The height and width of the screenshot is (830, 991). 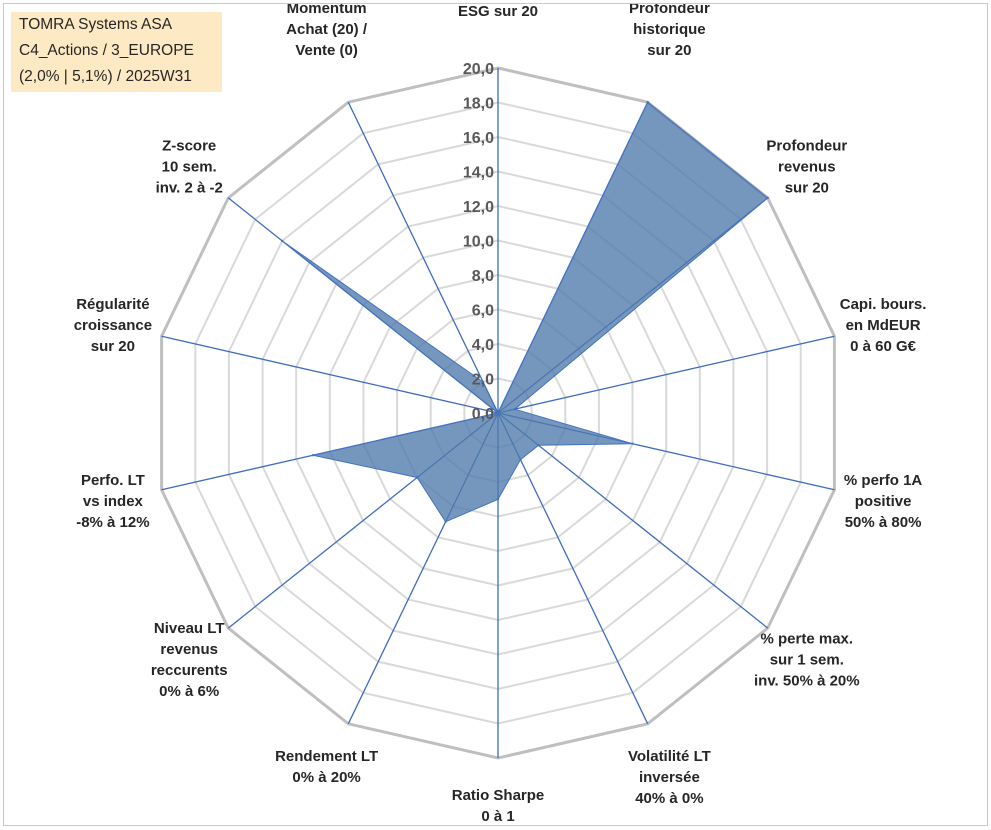 I want to click on info-category: C4_Actions / 3_EUROPE, so click(x=106, y=50).